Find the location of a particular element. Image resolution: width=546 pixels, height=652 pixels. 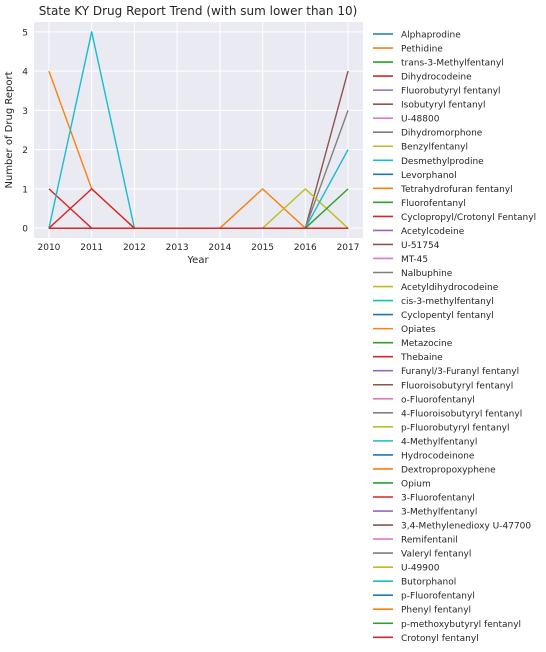

legend-item: 3,4-Methylenedioxy U-47700 is located at coordinates (452, 527).